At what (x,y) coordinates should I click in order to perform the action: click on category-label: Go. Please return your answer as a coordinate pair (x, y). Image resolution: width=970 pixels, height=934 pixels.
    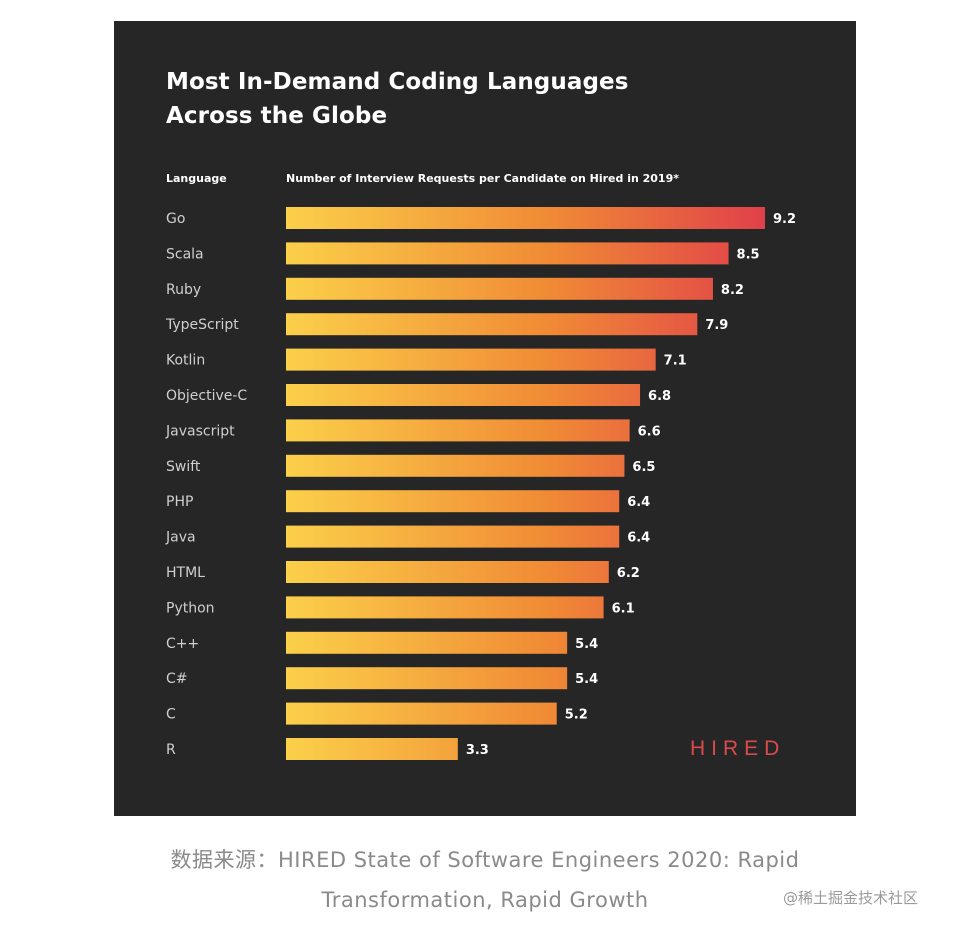
    Looking at the image, I should click on (175, 219).